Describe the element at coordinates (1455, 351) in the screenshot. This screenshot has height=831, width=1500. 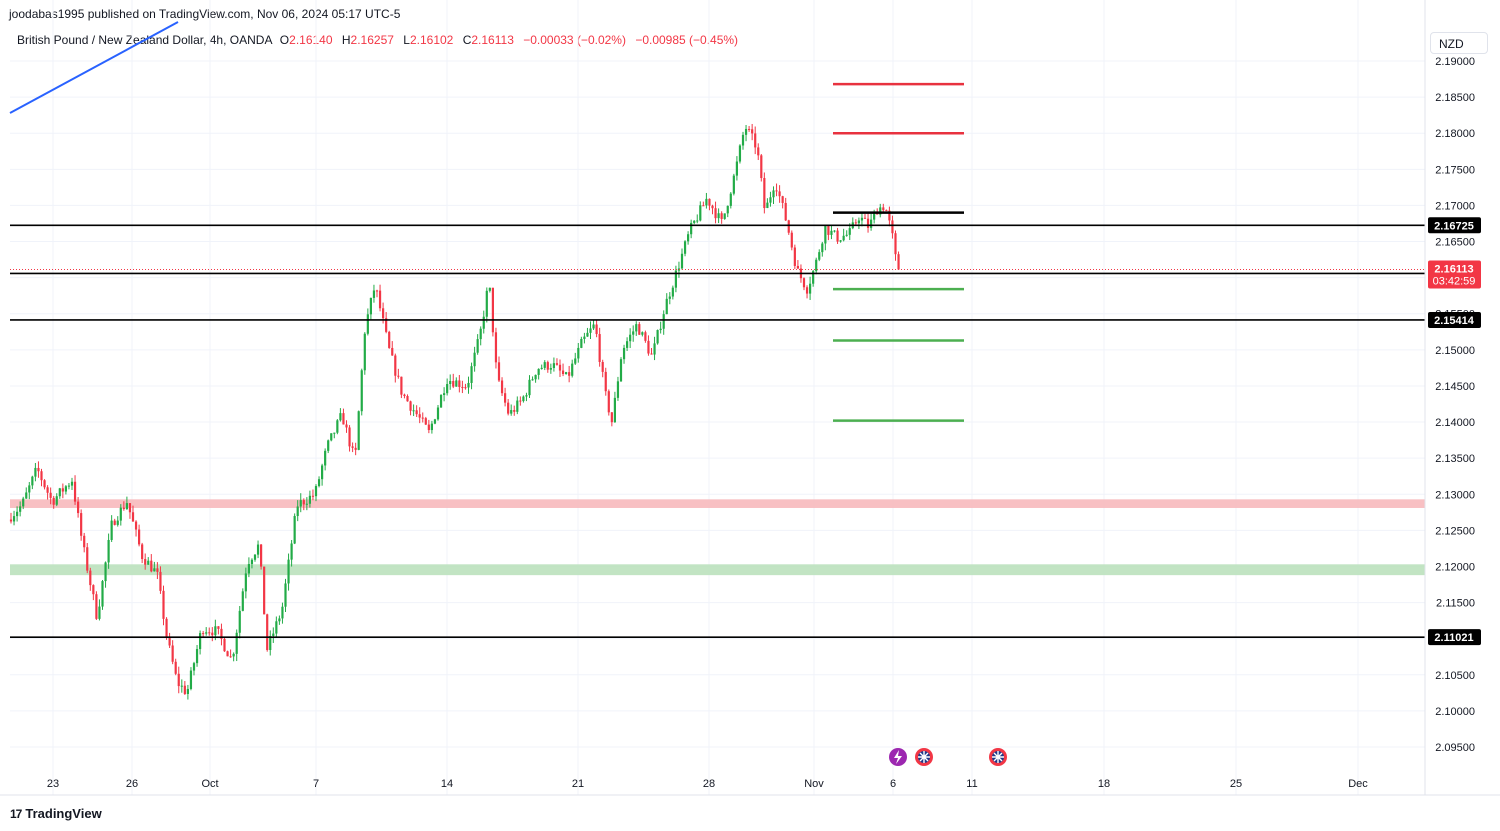
I see `price-tick-label: 2.15000` at that location.